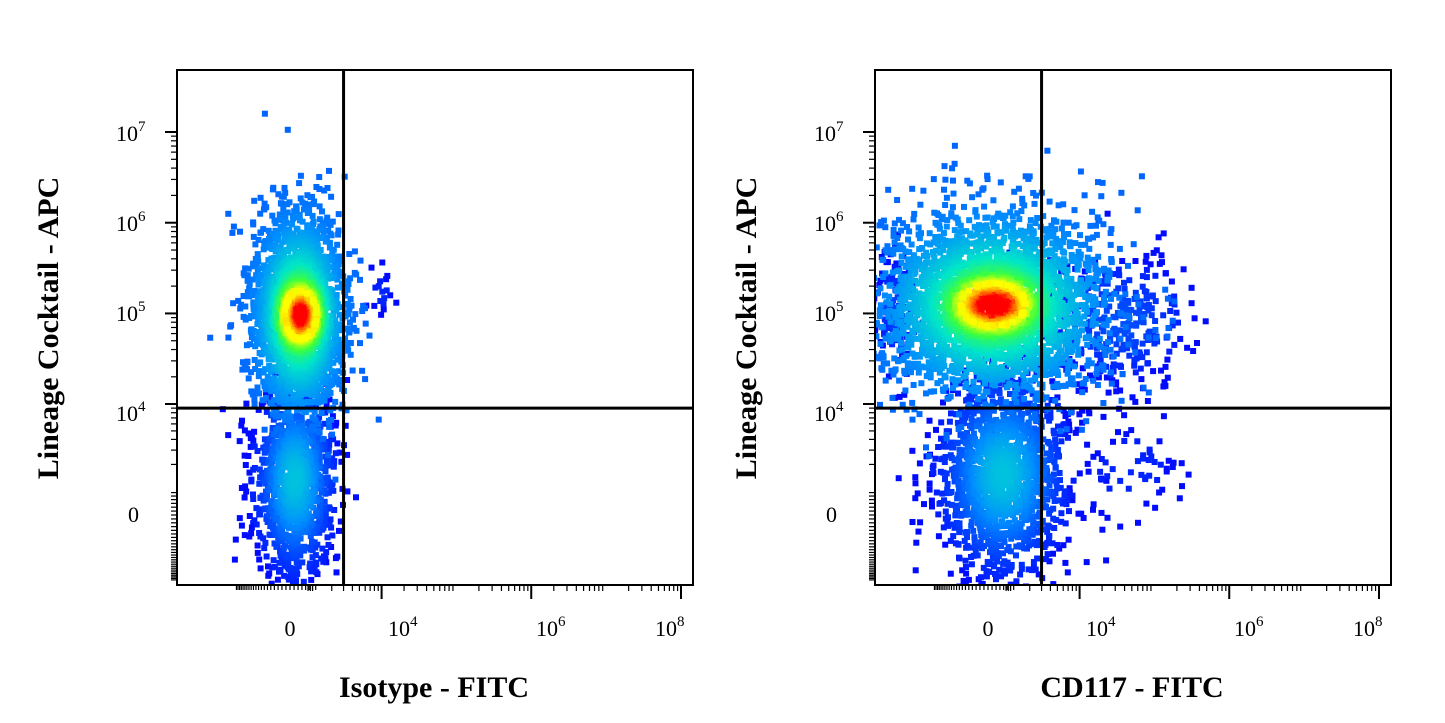 The width and height of the screenshot is (1445, 723). What do you see at coordinates (551, 627) in the screenshot?
I see `isotype-x-tick-2: 10⁶` at bounding box center [551, 627].